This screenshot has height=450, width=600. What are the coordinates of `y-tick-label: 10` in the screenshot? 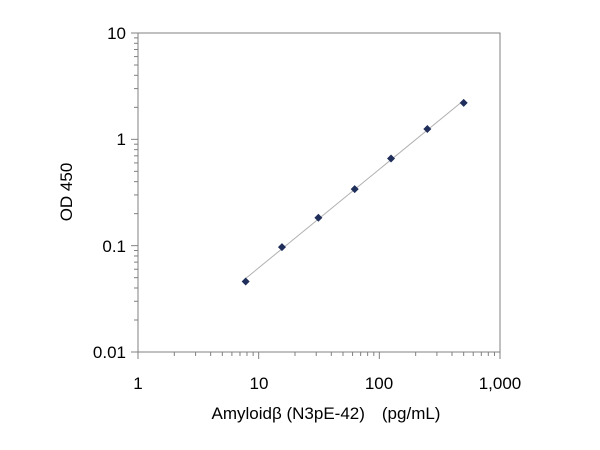 It's located at (116, 33).